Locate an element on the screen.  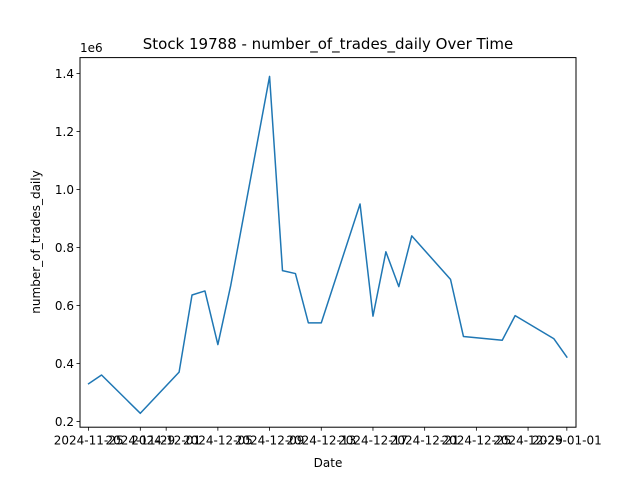
x-tick-label: 2024-12-21 is located at coordinates (425, 441).